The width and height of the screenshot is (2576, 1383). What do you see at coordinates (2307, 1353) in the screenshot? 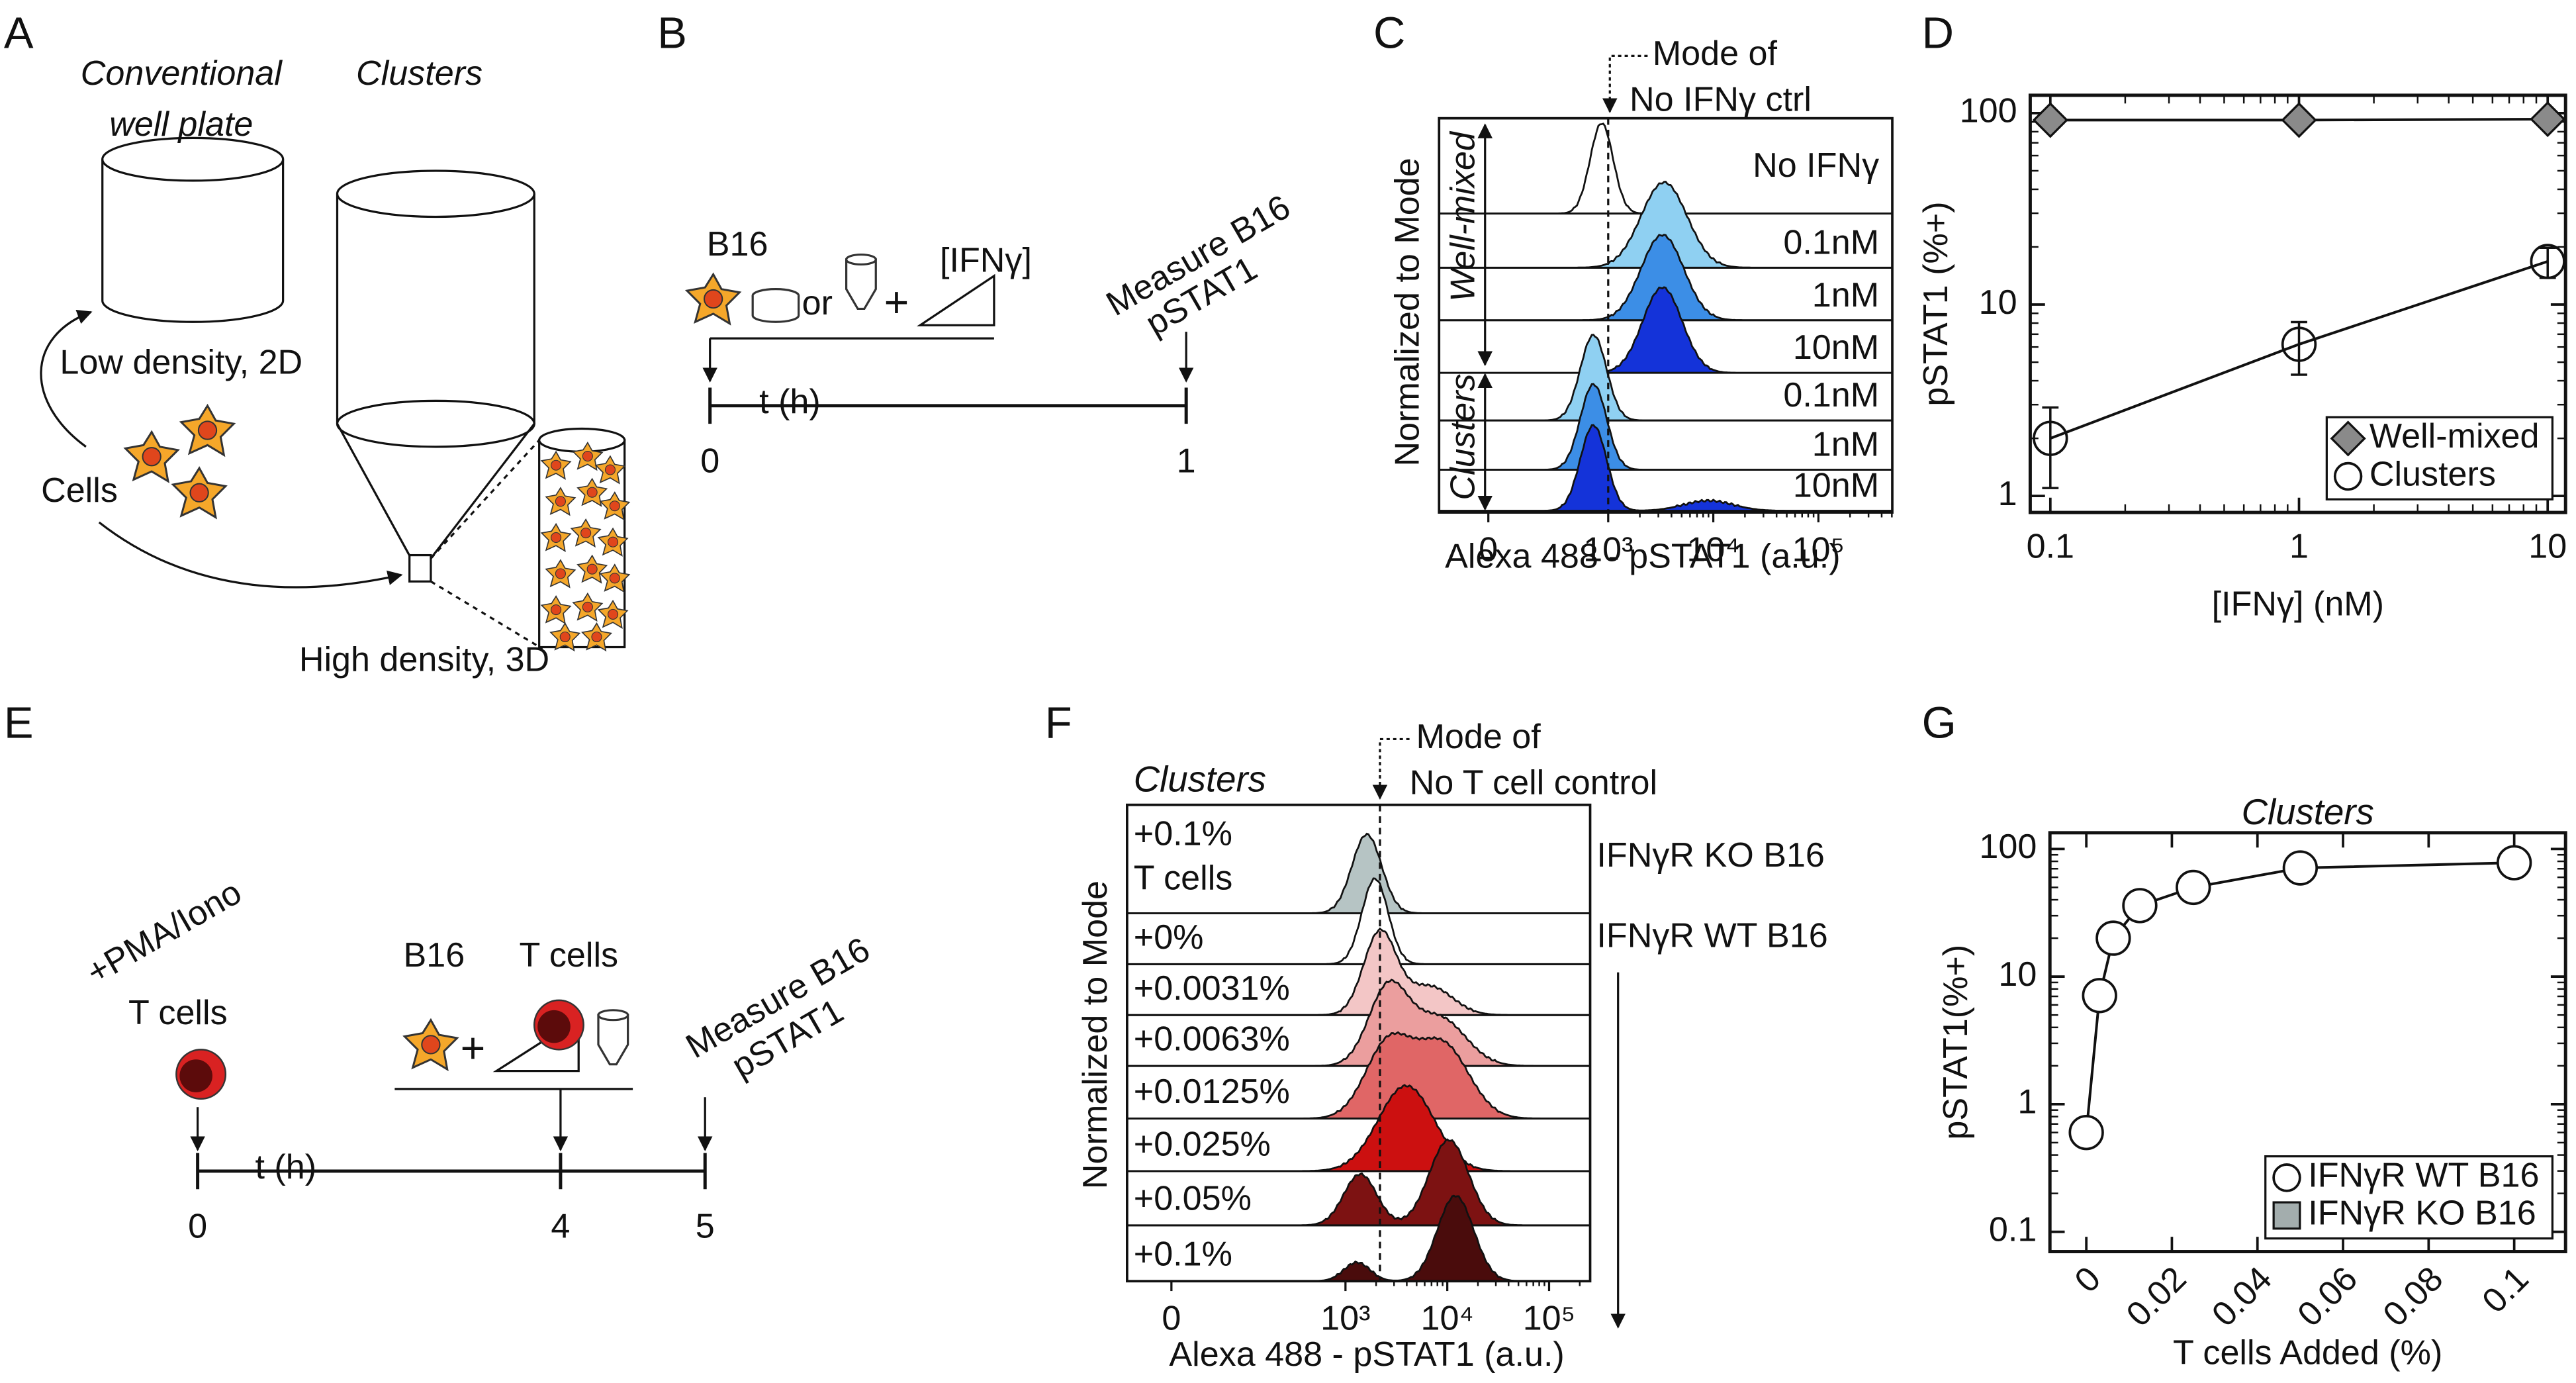
I see `x-axis-label: T cells Added (%)` at bounding box center [2307, 1353].